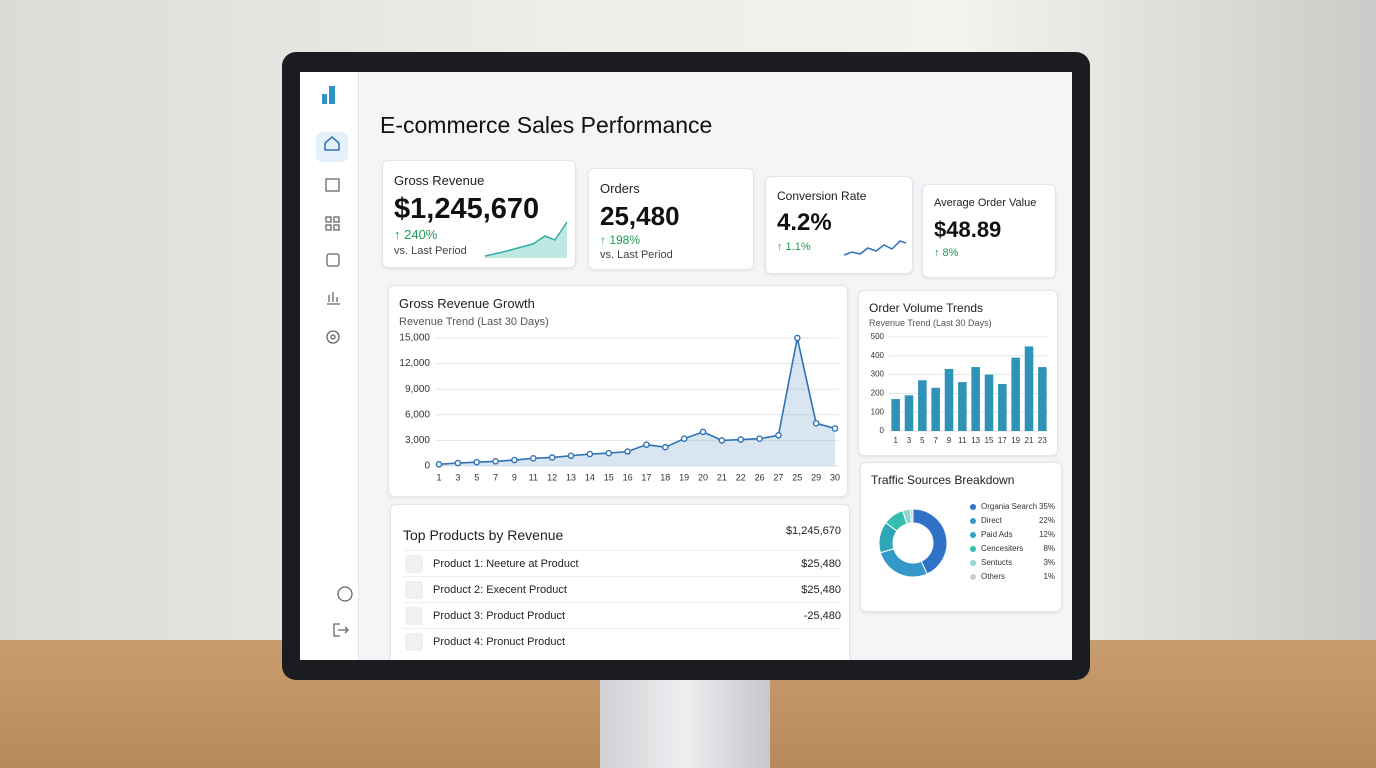 This screenshot has width=1376, height=768. What do you see at coordinates (467, 209) in the screenshot?
I see `kpi-value: $1,245,670` at bounding box center [467, 209].